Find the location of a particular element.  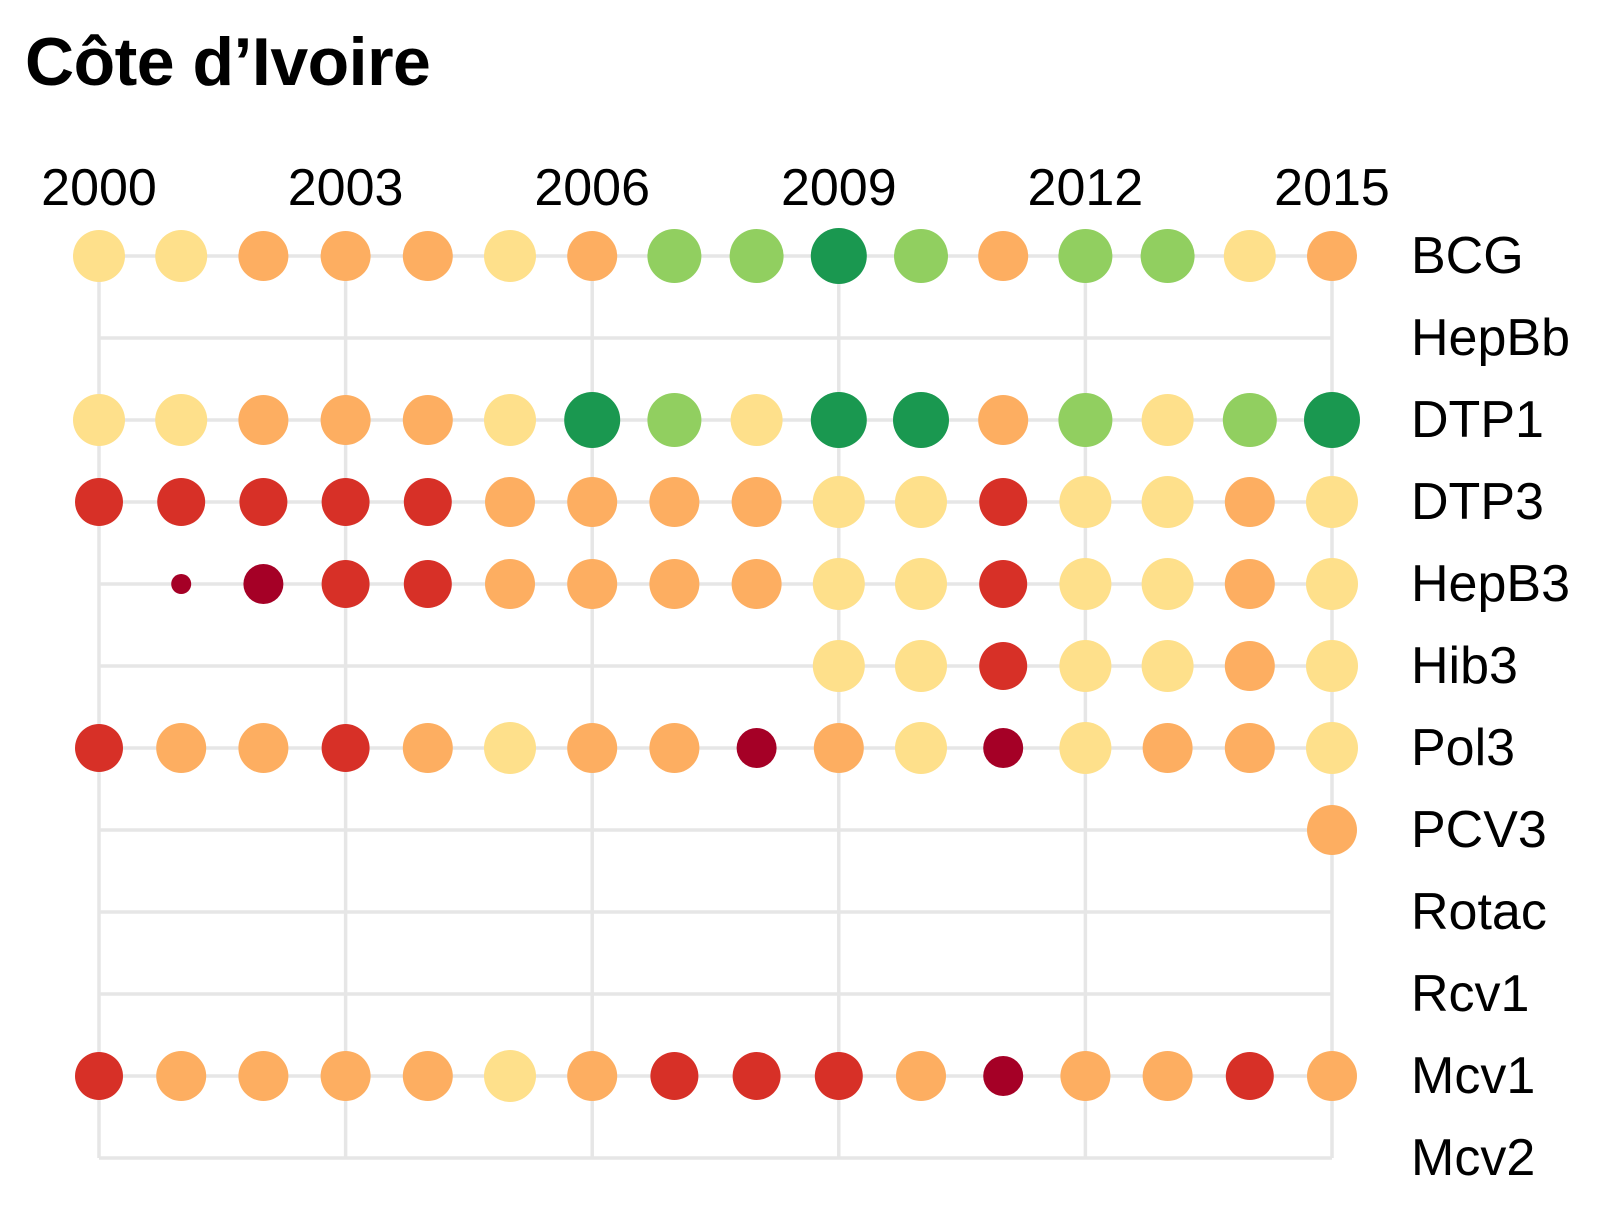

y-tick-label: Rcv1 is located at coordinates (1470, 994).